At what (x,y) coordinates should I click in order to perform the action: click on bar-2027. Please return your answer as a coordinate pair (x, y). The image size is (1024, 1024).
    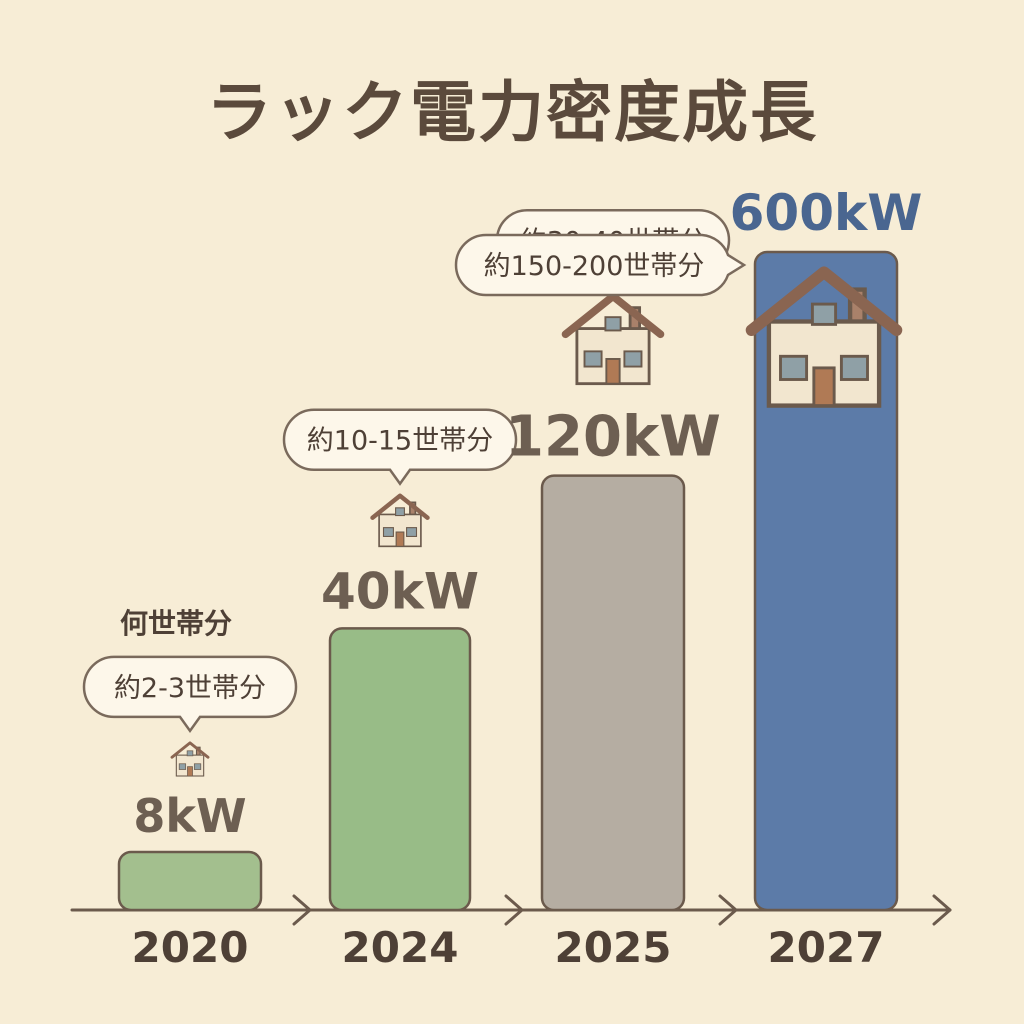
    Looking at the image, I should click on (826, 581).